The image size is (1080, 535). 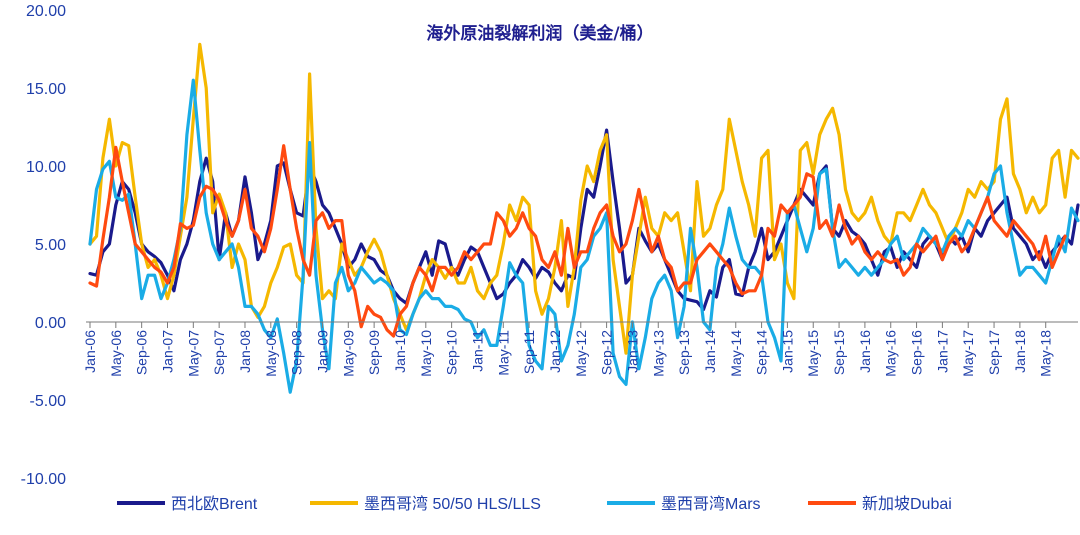 I want to click on x-tick-label: May-18, so click(x=1046, y=353).